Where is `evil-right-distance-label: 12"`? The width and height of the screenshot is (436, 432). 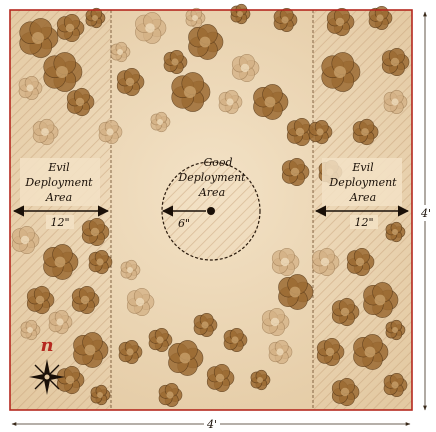
evil-right-distance-label: 12" is located at coordinates (363, 222).